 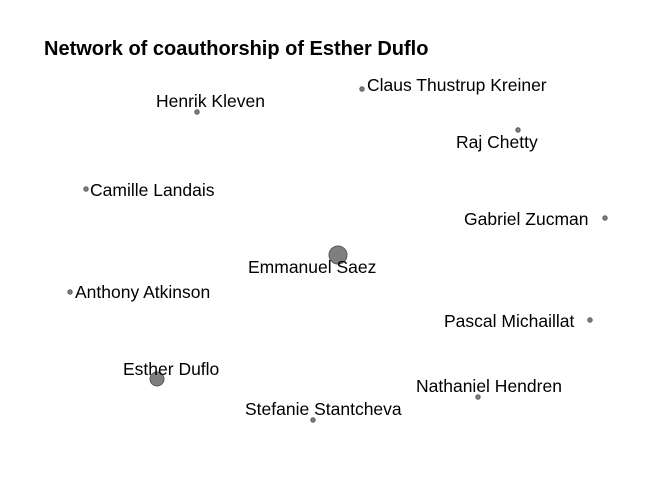 I want to click on node-henrik-kleven: Henrik Kleven, so click(x=210, y=103).